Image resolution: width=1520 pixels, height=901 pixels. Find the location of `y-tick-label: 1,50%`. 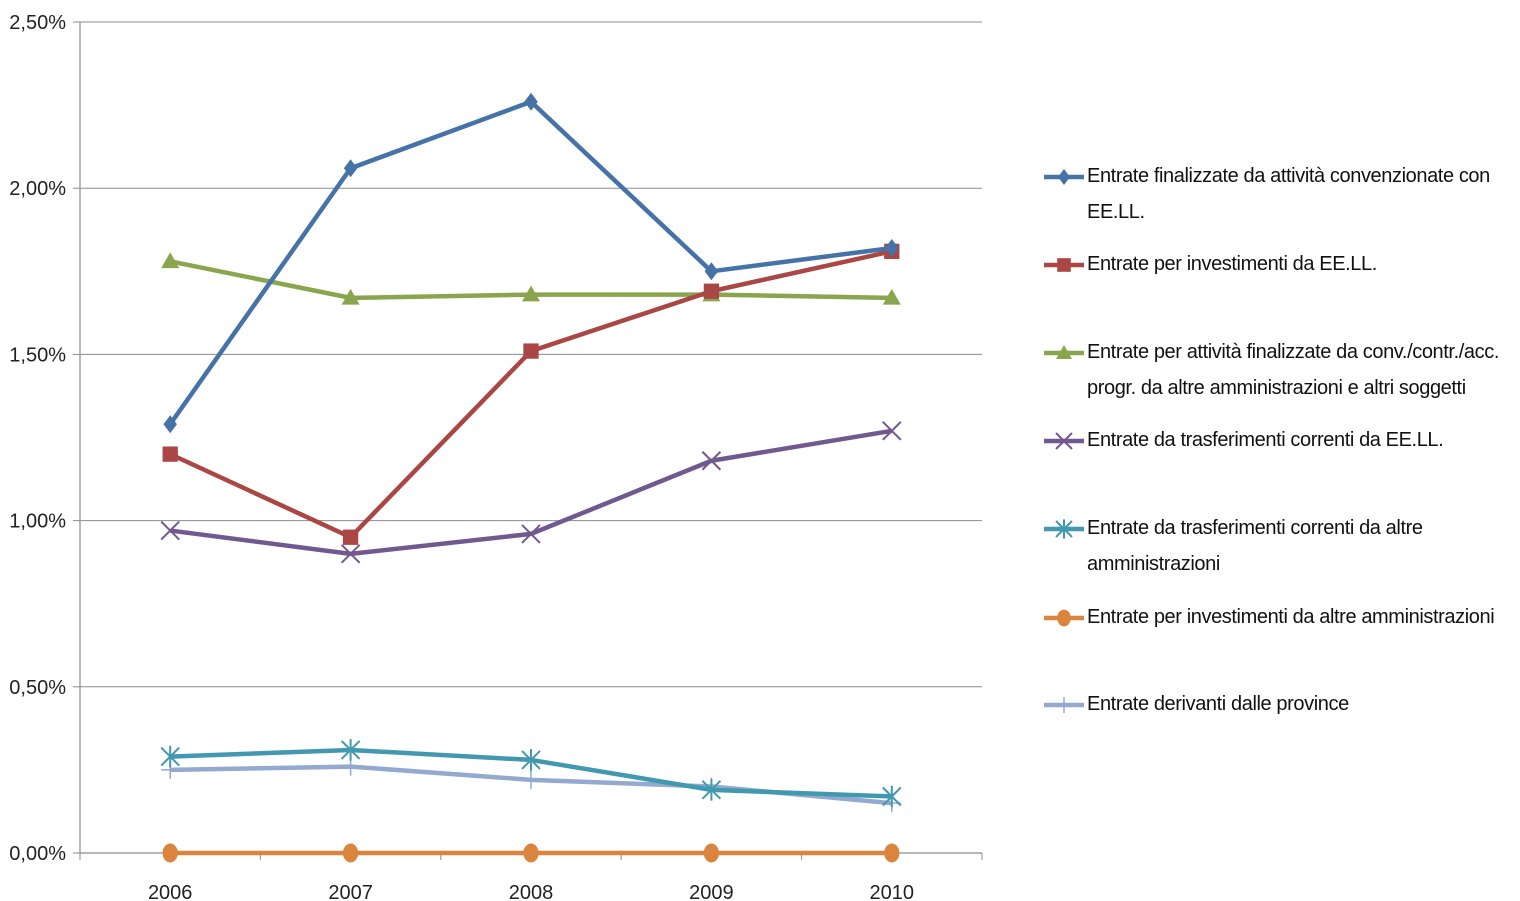

y-tick-label: 1,50% is located at coordinates (37, 355).